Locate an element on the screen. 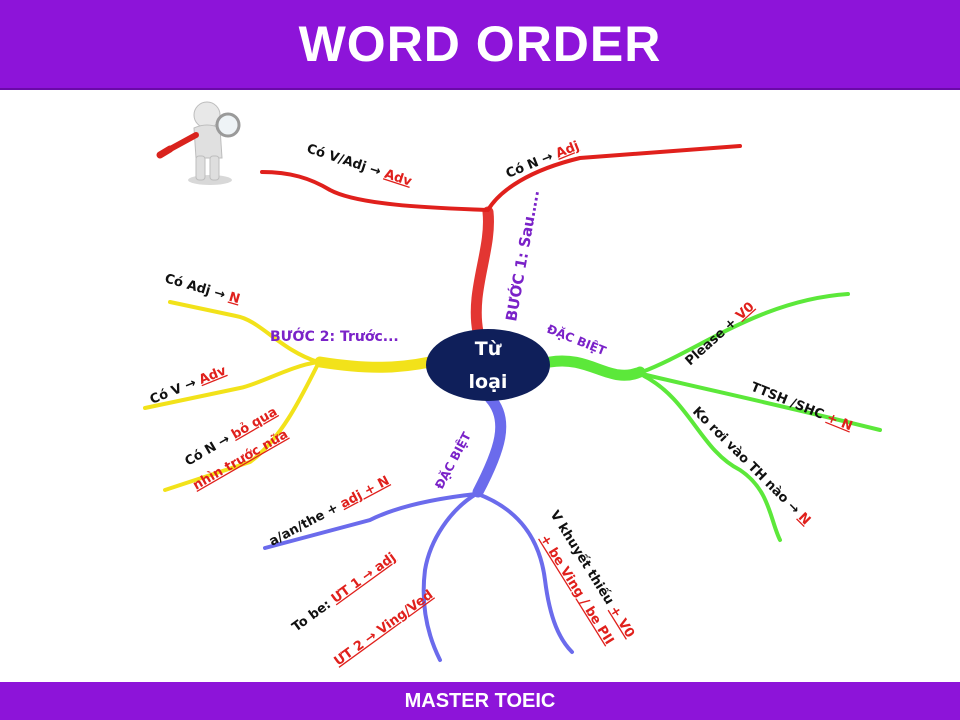 Image resolution: width=960 pixels, height=720 pixels. left-item-2: Có V → Adv is located at coordinates (188, 385).